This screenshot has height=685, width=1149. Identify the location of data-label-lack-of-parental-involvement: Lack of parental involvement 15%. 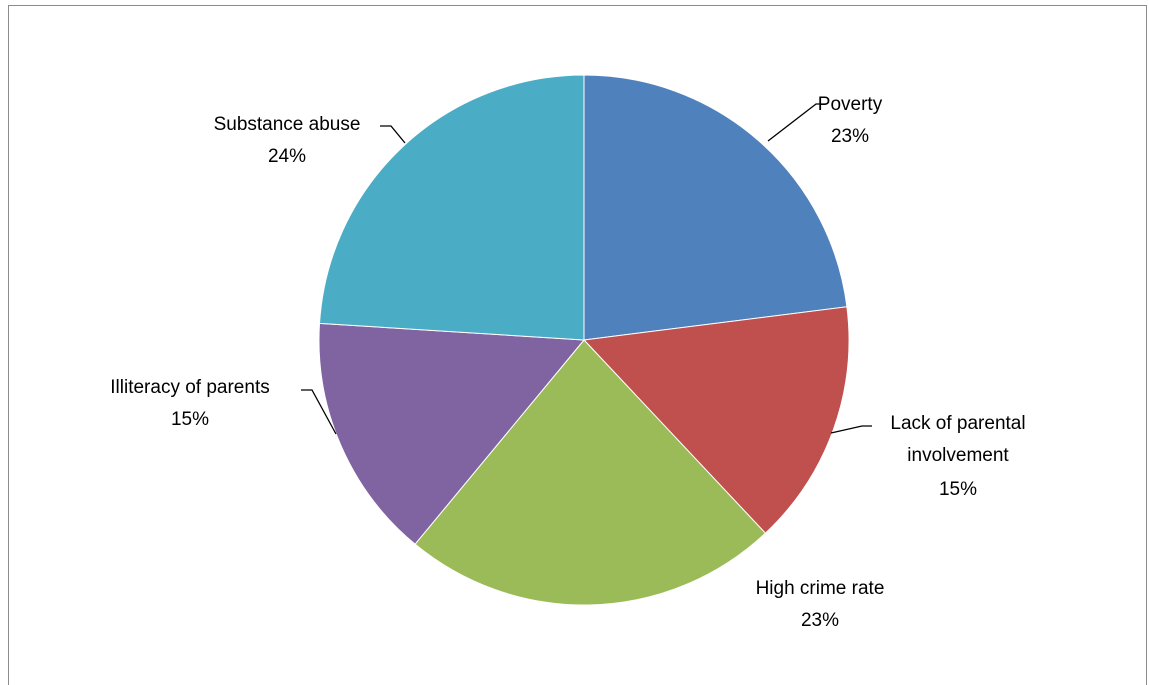
(957, 456).